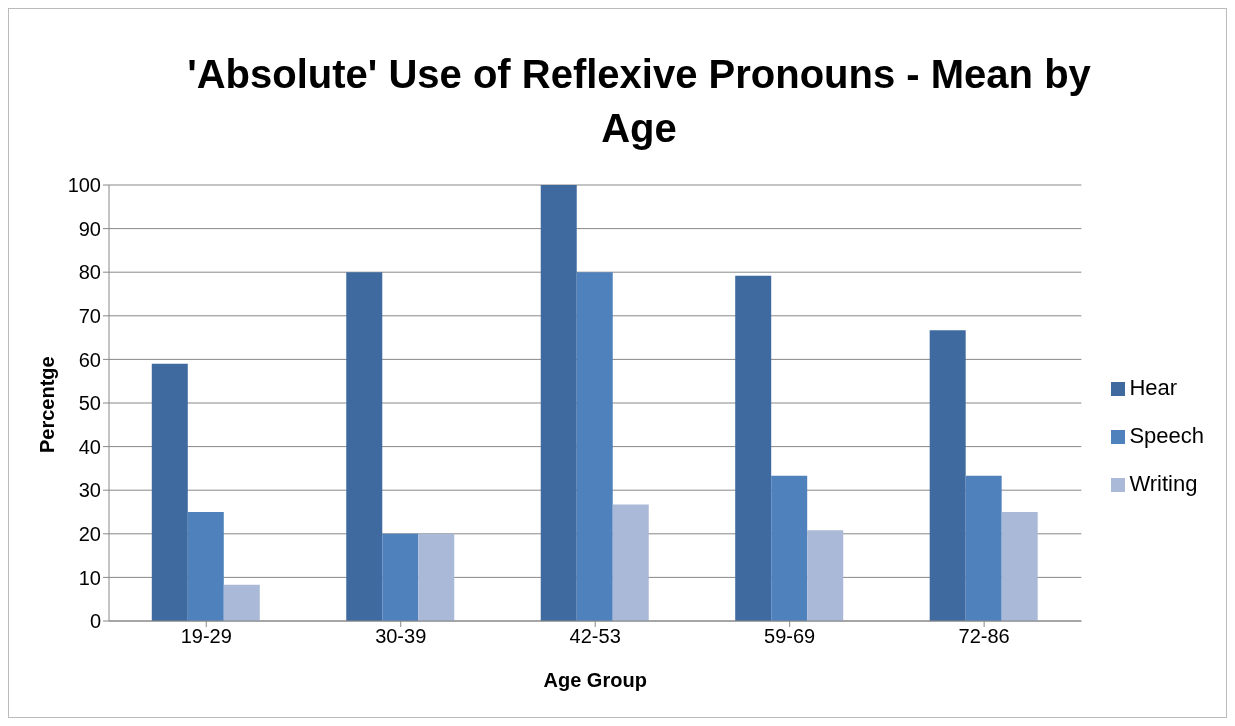 The height and width of the screenshot is (726, 1235). Describe the element at coordinates (595, 636) in the screenshot. I see `x-tick-label: 42-53` at that location.